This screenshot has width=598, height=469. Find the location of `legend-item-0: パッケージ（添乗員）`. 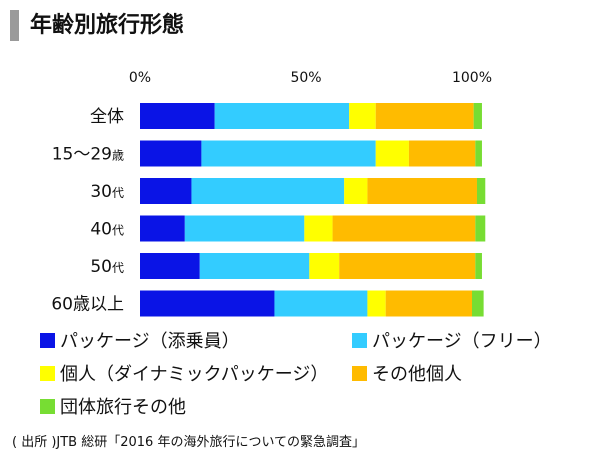

legend-item-0: パッケージ（添乗員） is located at coordinates (140, 342).